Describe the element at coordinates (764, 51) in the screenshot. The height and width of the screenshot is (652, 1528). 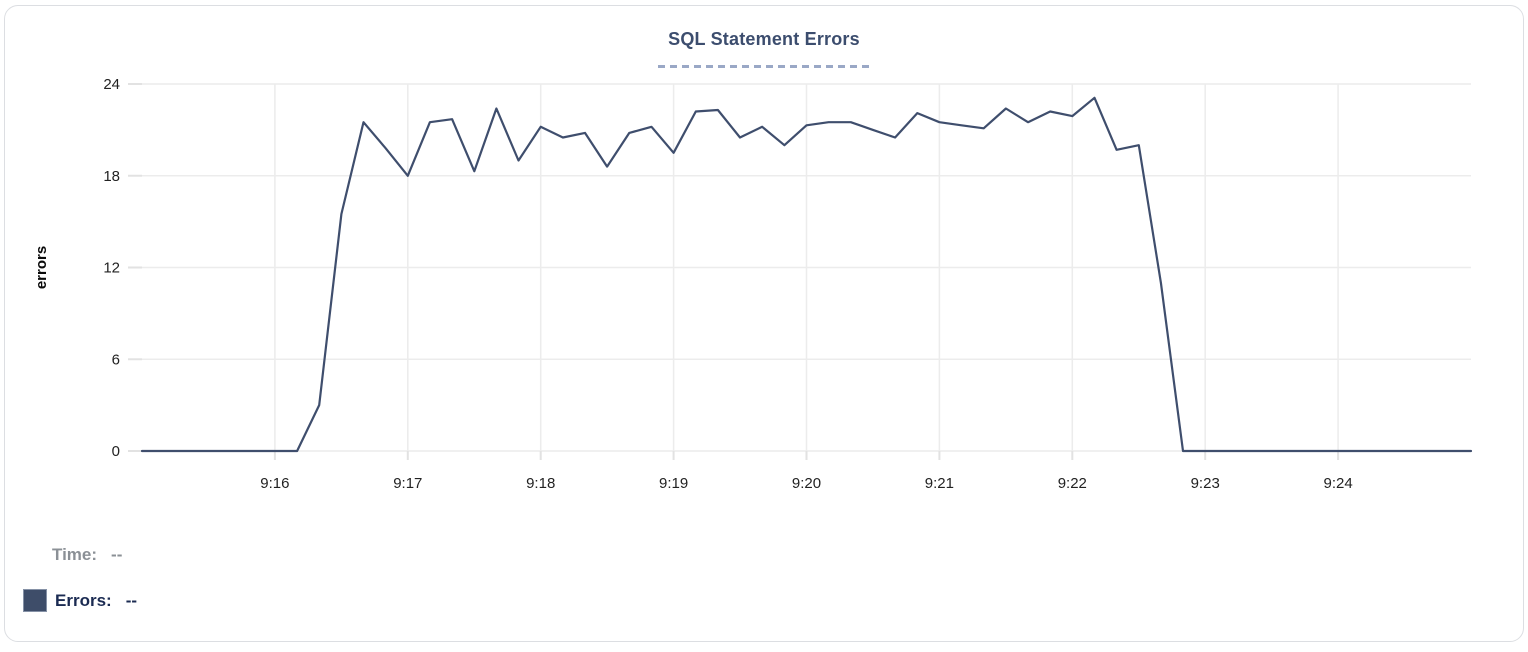
I see `chart-header: SQL Statement Errors` at that location.